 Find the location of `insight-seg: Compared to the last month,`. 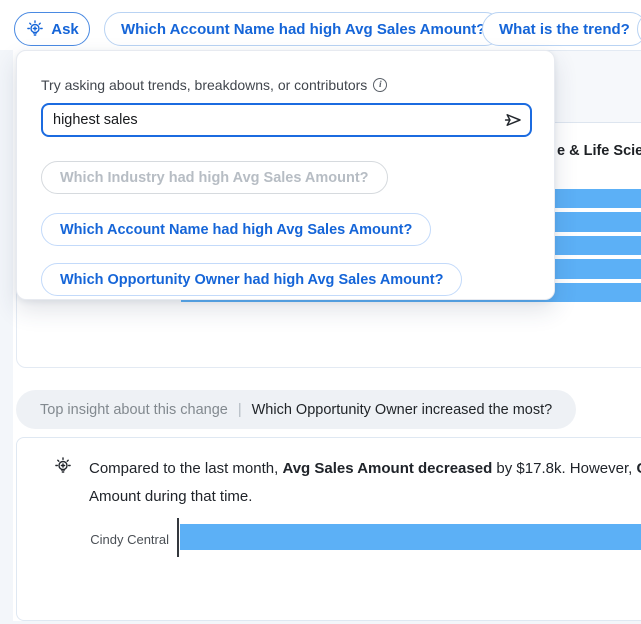

insight-seg: Compared to the last month, is located at coordinates (186, 468).